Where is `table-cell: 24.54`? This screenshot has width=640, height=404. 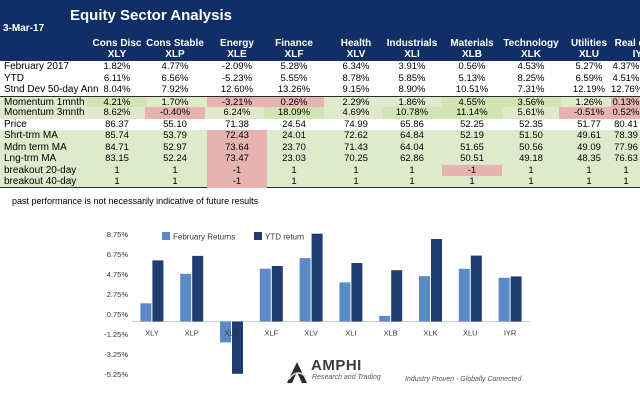 table-cell: 24.54 is located at coordinates (294, 124).